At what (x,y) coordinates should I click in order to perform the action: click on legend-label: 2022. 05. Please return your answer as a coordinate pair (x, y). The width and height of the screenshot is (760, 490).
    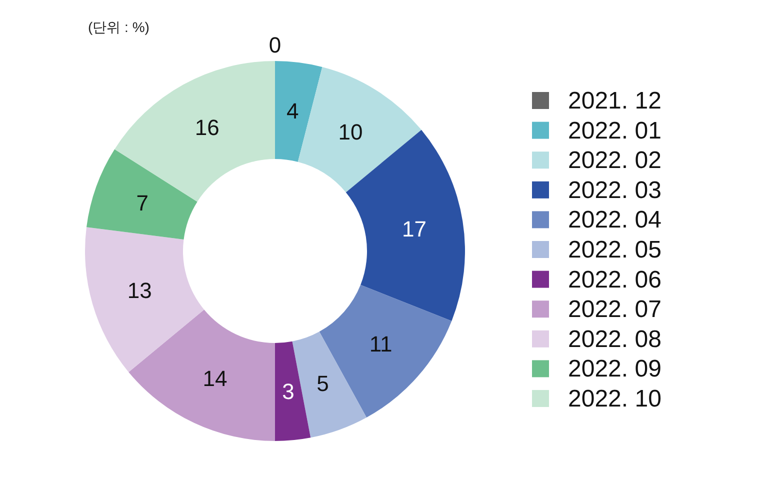
    Looking at the image, I should click on (615, 250).